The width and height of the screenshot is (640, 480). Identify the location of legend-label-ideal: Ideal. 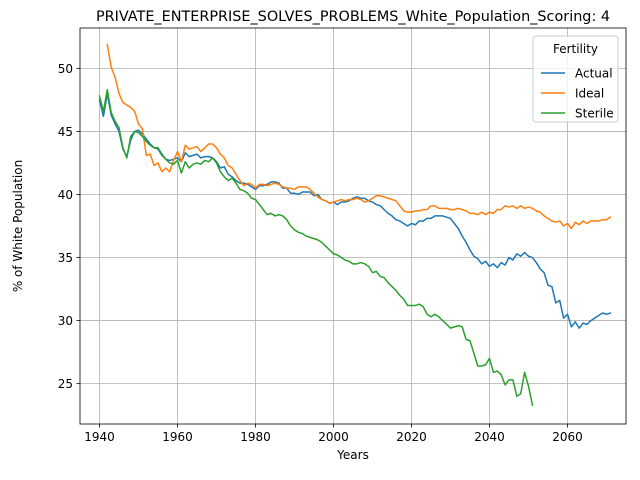
(589, 94).